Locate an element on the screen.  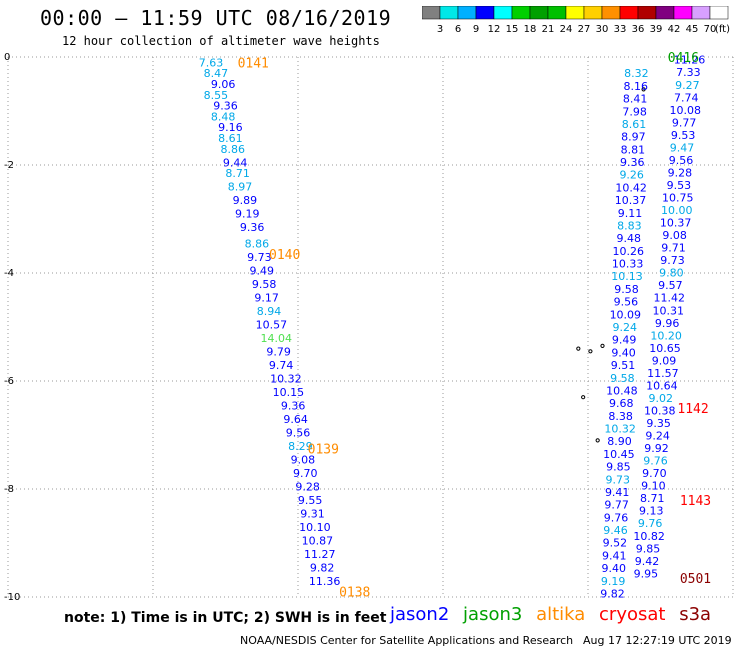
legend-cryosat: cryosat is located at coordinates (632, 614).